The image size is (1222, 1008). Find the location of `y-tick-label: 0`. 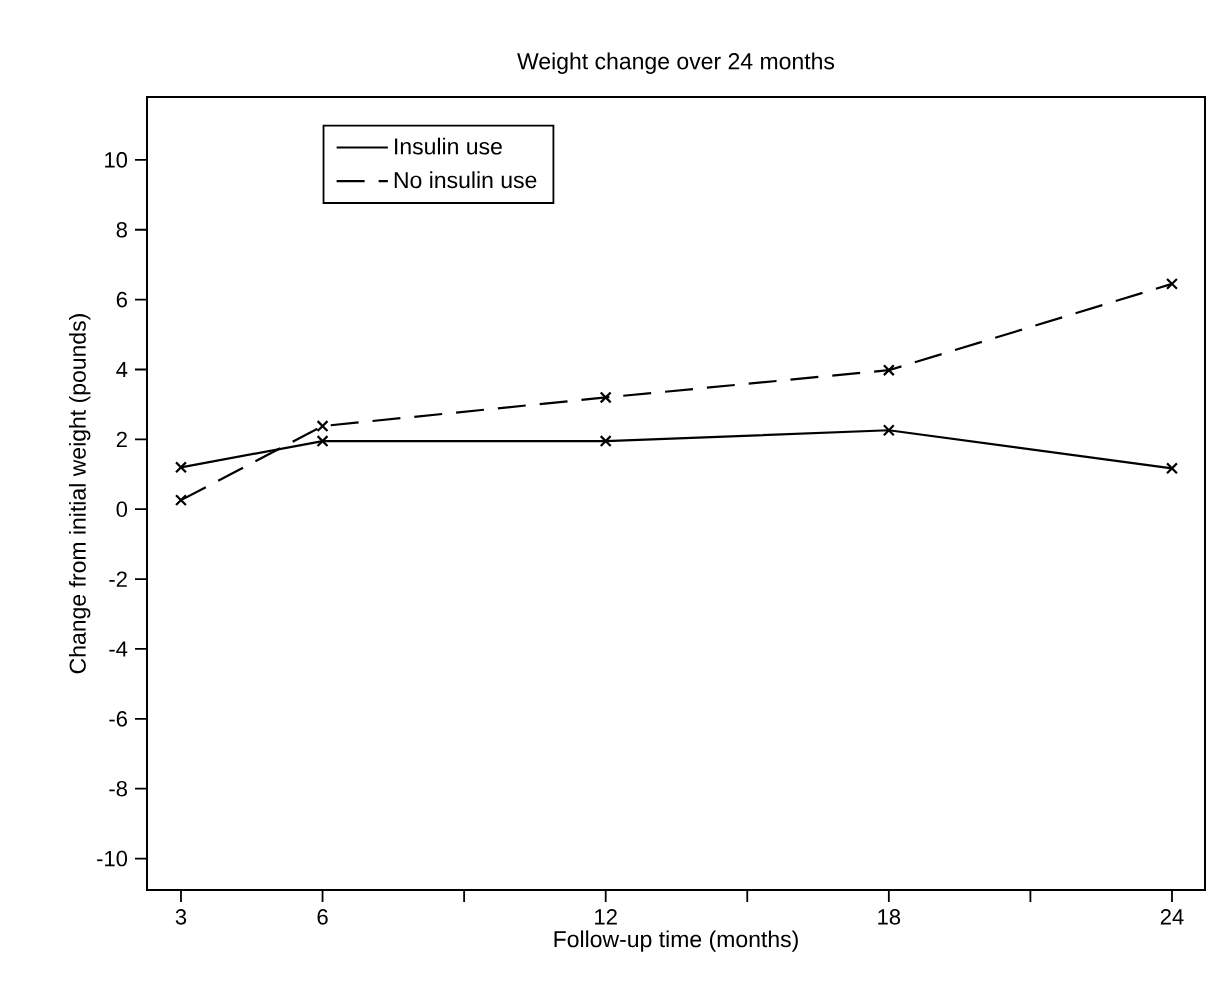

y-tick-label: 0 is located at coordinates (122, 509).